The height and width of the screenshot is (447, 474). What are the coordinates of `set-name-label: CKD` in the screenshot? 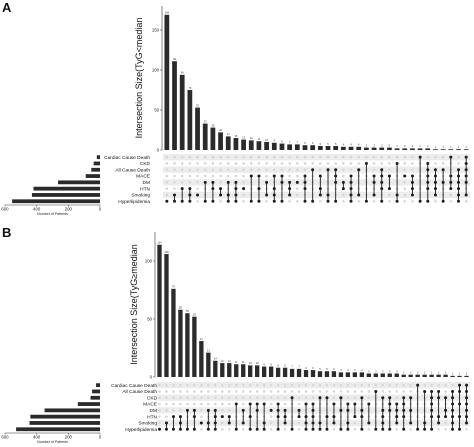 It's located at (145, 164).